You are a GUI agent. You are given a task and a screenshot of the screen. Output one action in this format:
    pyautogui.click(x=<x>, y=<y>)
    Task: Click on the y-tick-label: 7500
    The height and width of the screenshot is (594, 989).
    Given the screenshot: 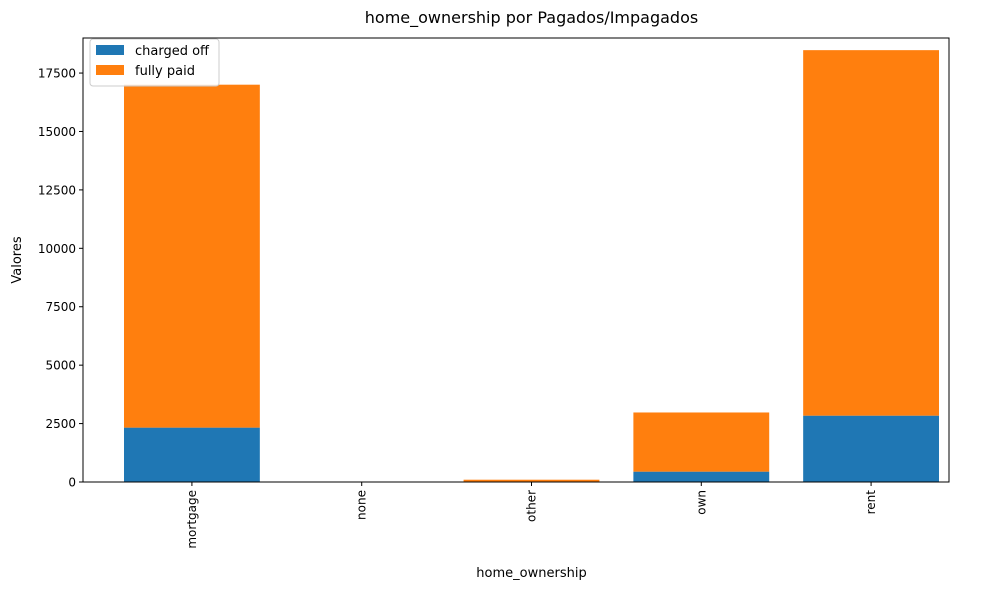 What is the action you would take?
    pyautogui.click(x=60, y=307)
    